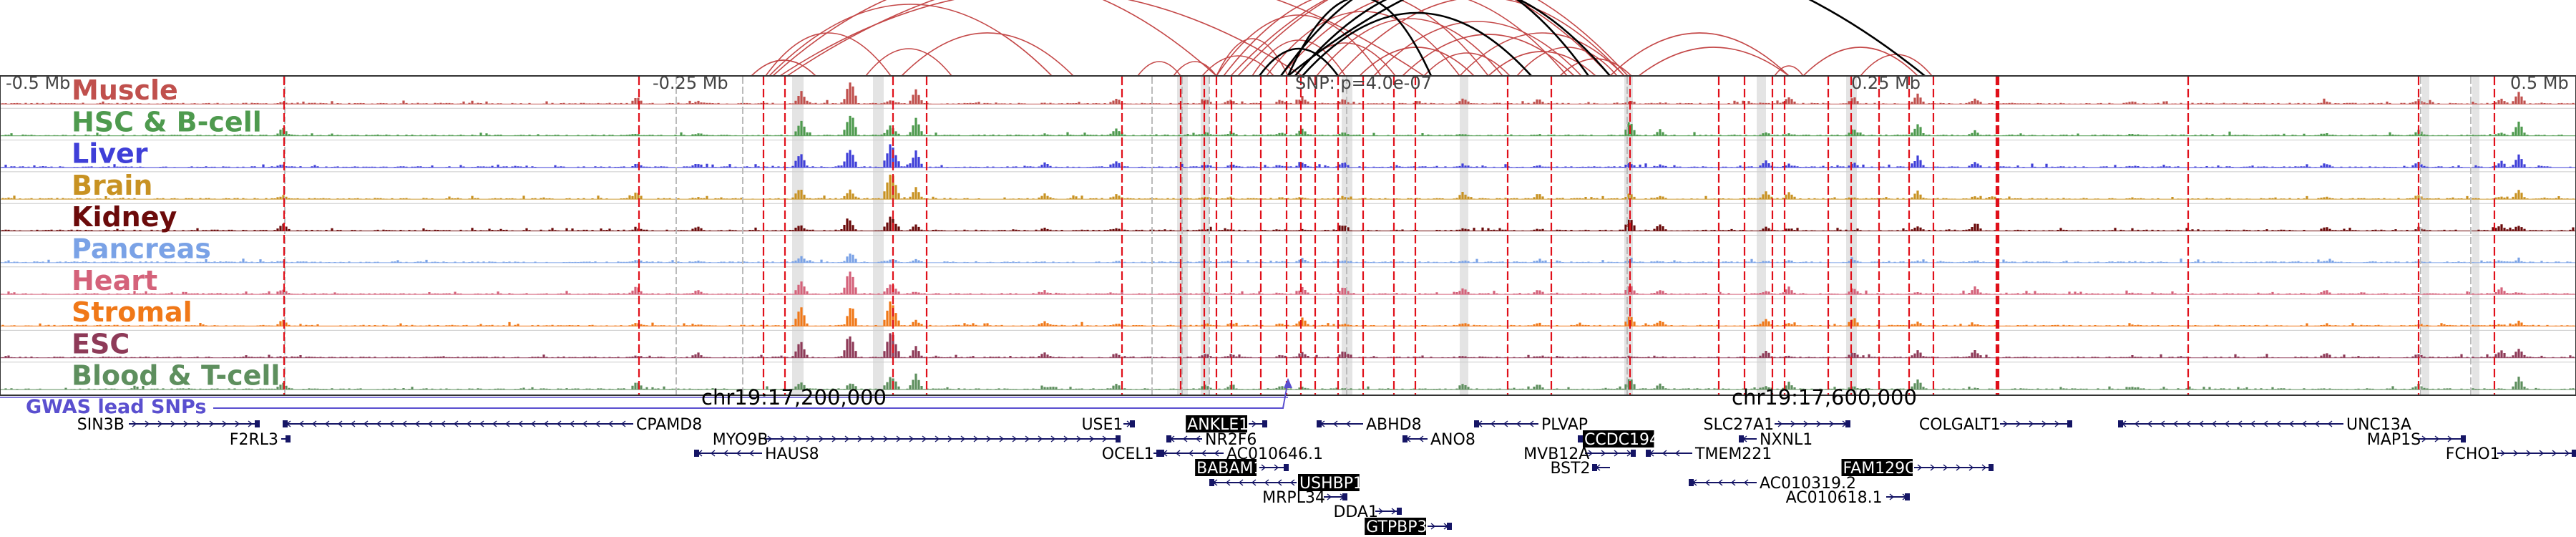 The height and width of the screenshot is (537, 2576). Describe the element at coordinates (1369, 425) in the screenshot. I see `gene-abhd8: ABHD8` at that location.